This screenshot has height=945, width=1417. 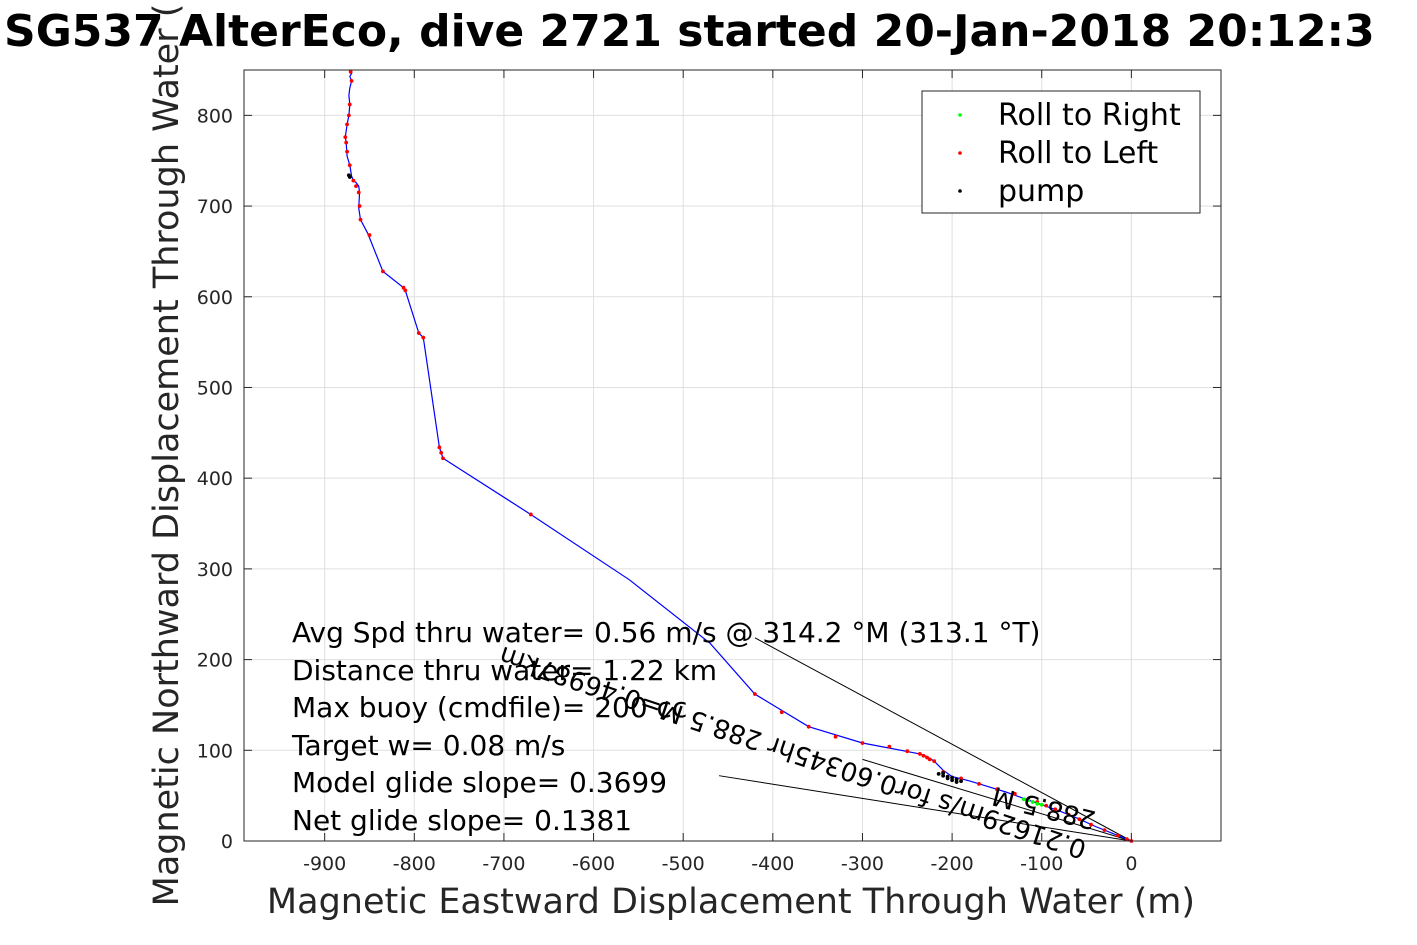 I want to click on x-tick-label: -200, so click(x=952, y=864).